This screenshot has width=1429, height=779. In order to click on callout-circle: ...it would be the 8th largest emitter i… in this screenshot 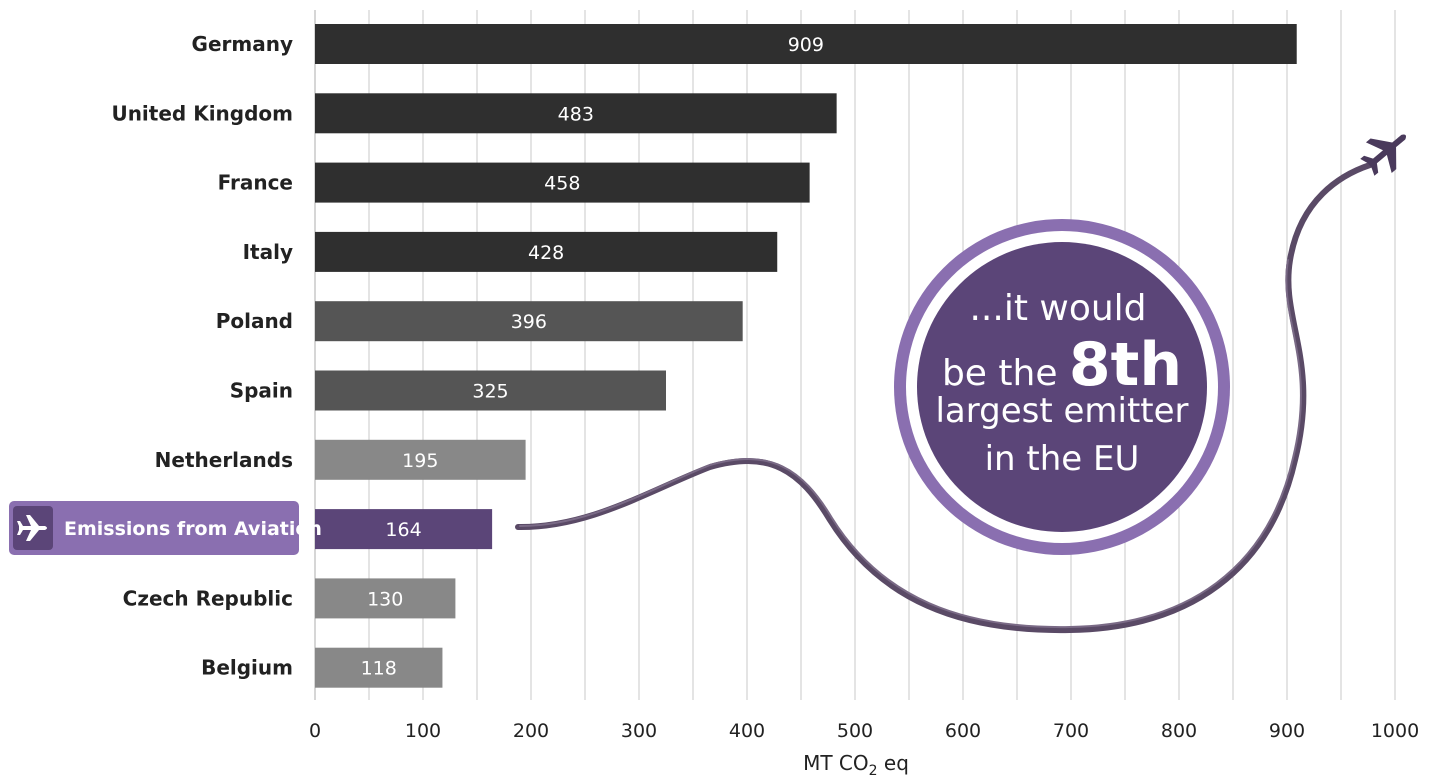, I will do `click(1062, 387)`.